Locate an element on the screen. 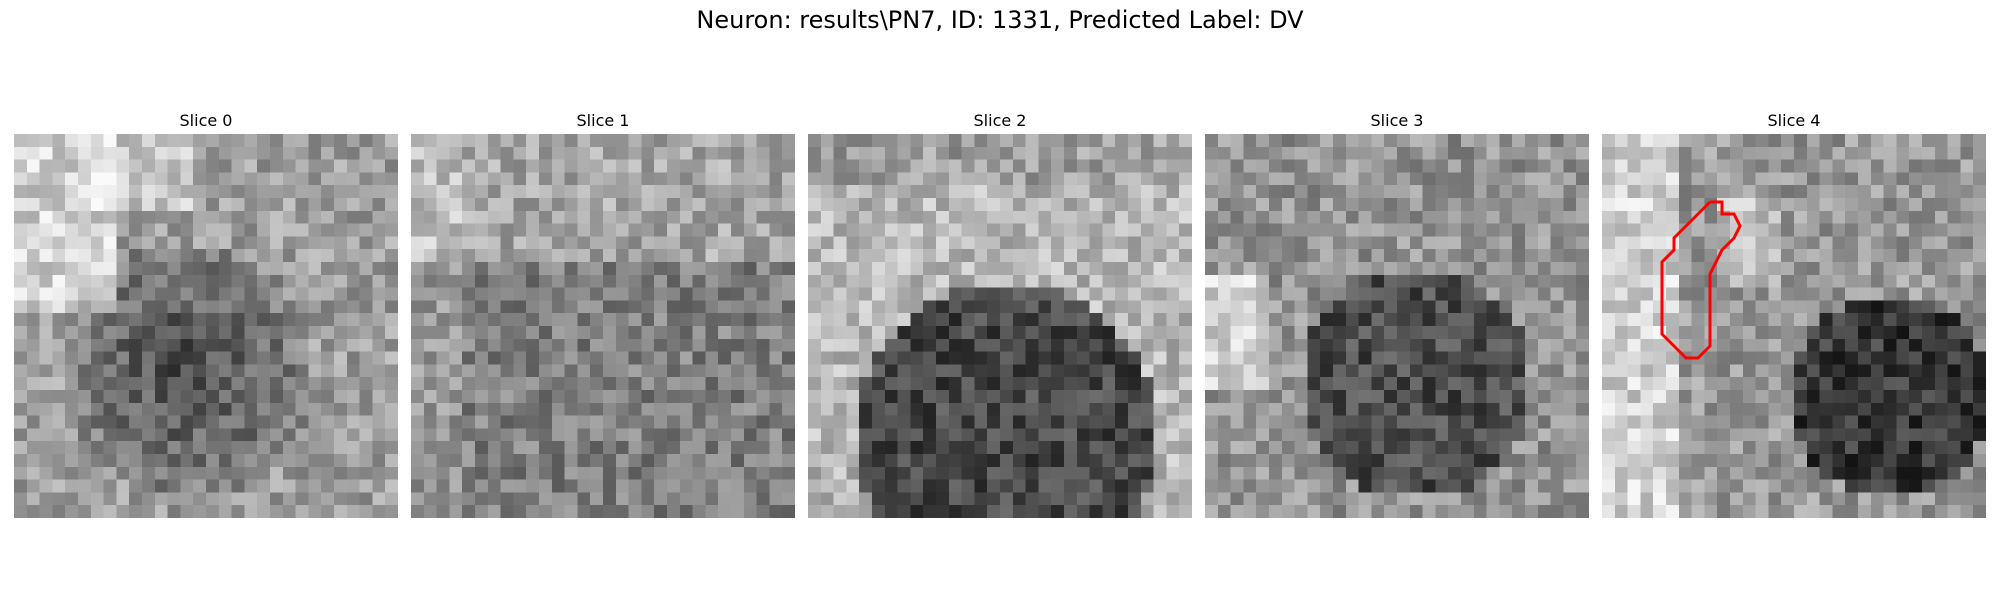 The image size is (2000, 600). slice-panel-3: Slice 3 is located at coordinates (1397, 313).